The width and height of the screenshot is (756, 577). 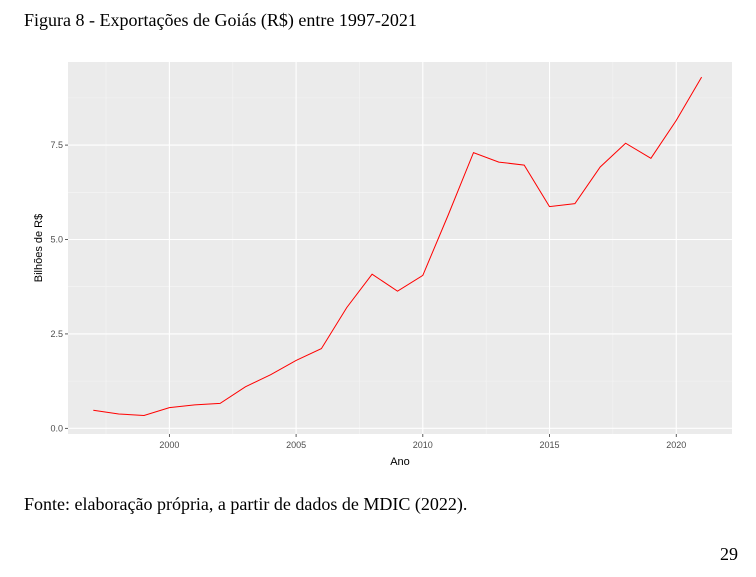 What do you see at coordinates (39, 248) in the screenshot?
I see `y-axis-label: Bilhões de R$` at bounding box center [39, 248].